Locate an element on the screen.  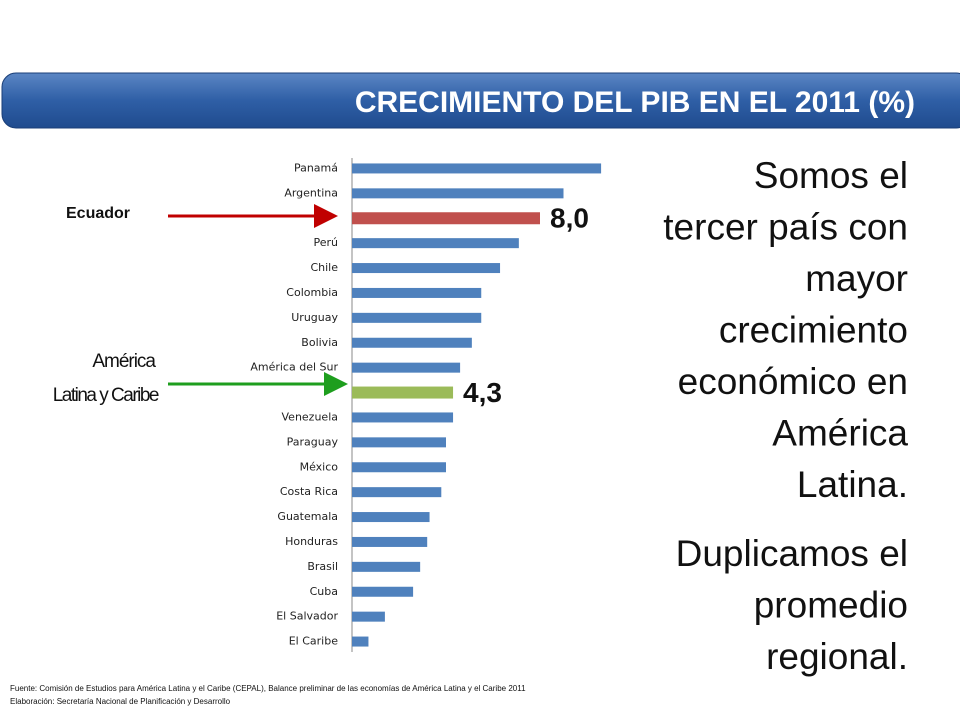
body-text: económico en is located at coordinates (793, 381).